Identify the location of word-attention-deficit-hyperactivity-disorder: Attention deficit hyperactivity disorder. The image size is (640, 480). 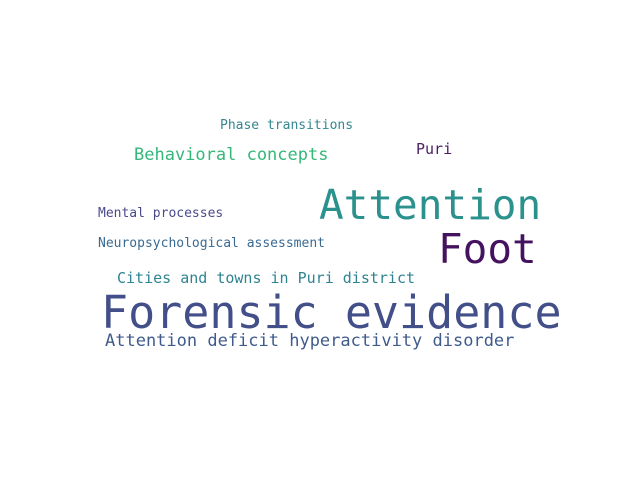
(310, 341).